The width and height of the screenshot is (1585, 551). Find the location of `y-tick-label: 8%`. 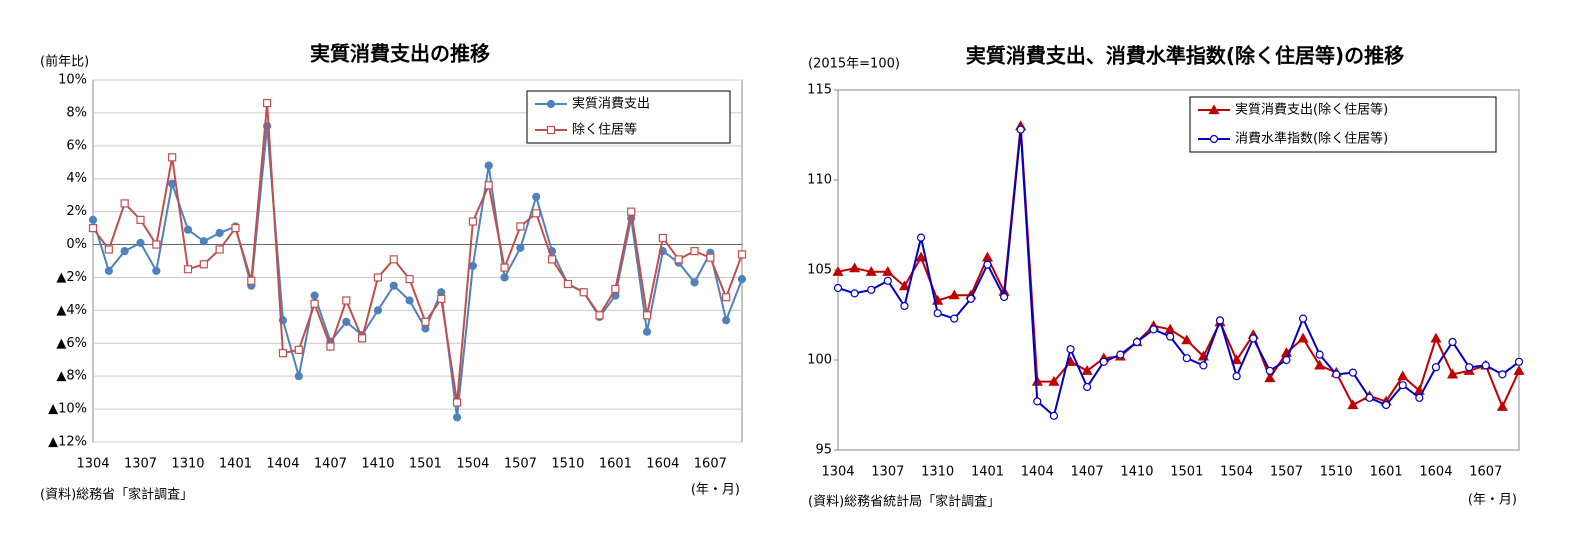

y-tick-label: 8% is located at coordinates (76, 112).